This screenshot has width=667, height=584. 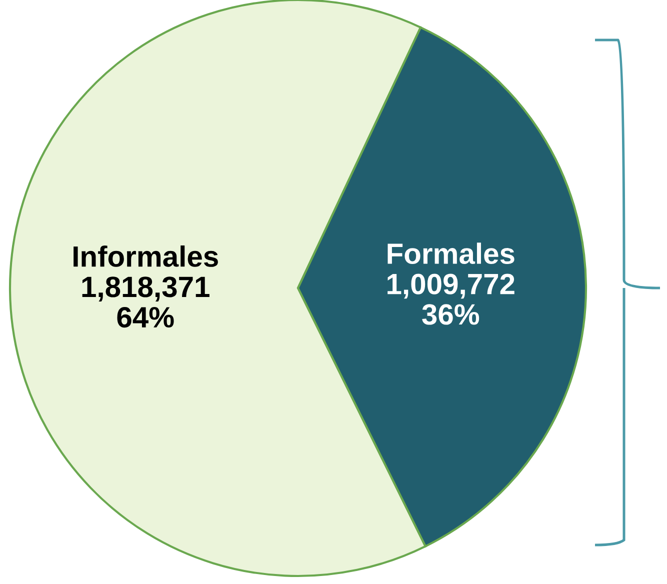 I want to click on slice-label: Formales, so click(x=451, y=253).